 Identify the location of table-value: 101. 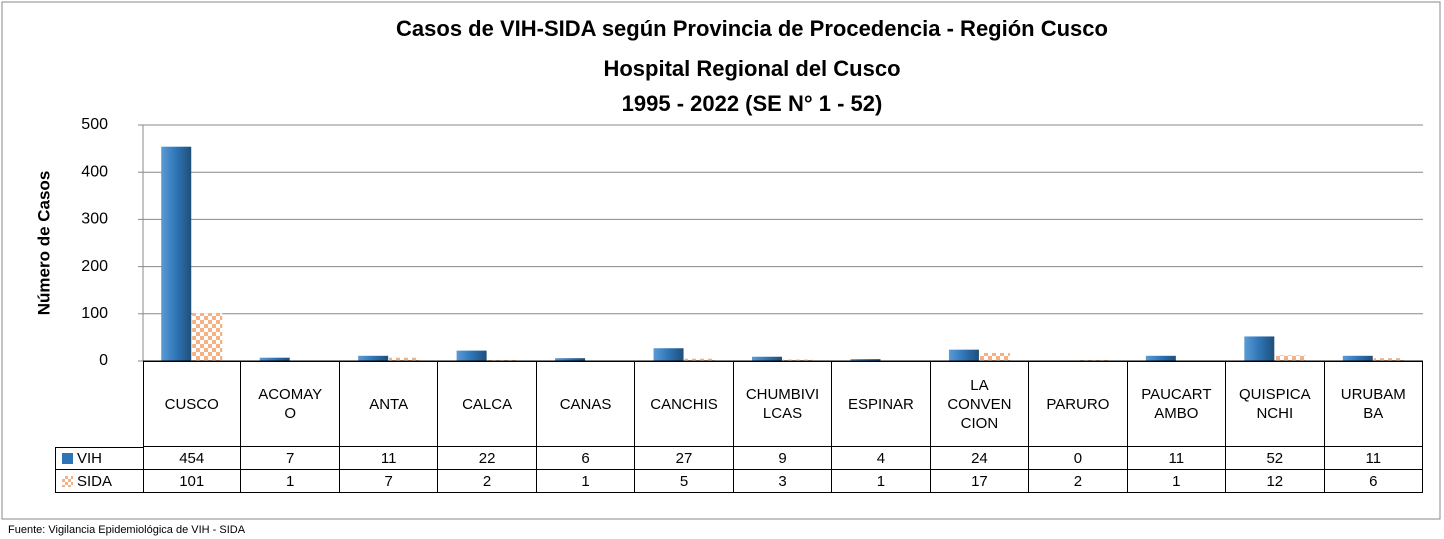
(192, 481).